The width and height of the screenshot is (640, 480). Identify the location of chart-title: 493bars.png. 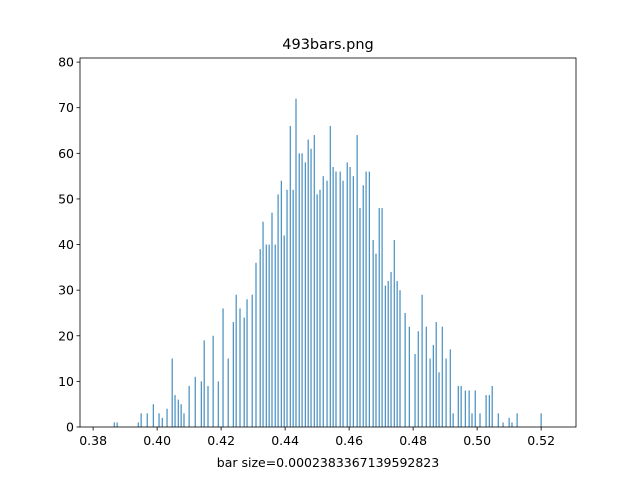
(328, 45).